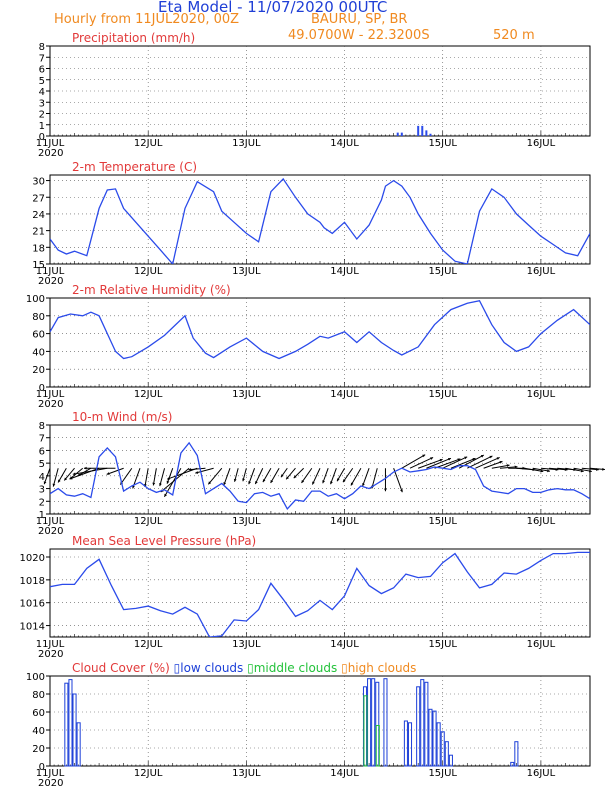  Describe the element at coordinates (365, 731) in the screenshot. I see `cloud-bar-middle-clouds` at that location.